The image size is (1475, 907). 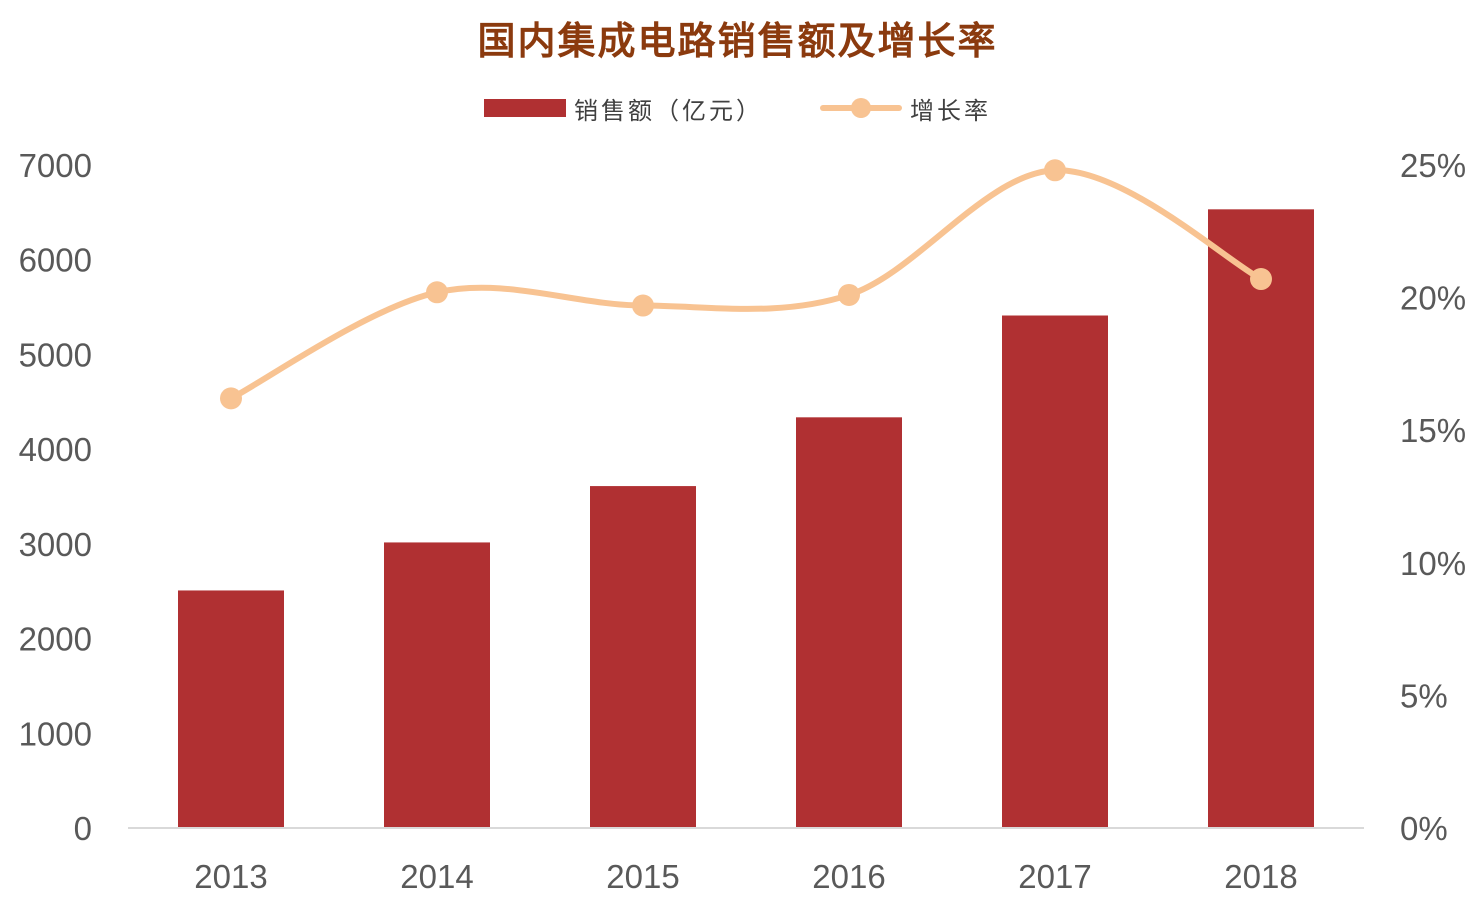 What do you see at coordinates (437, 685) in the screenshot?
I see `bar-2014` at bounding box center [437, 685].